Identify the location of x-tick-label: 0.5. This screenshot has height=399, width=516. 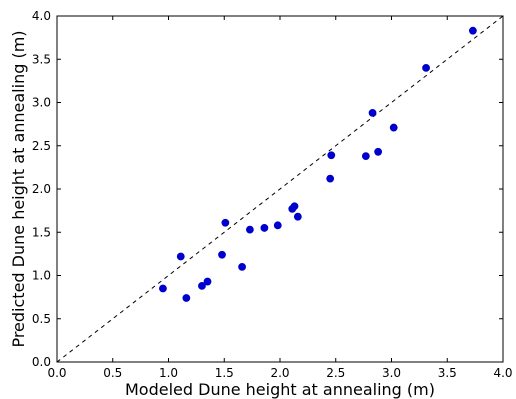
(112, 373).